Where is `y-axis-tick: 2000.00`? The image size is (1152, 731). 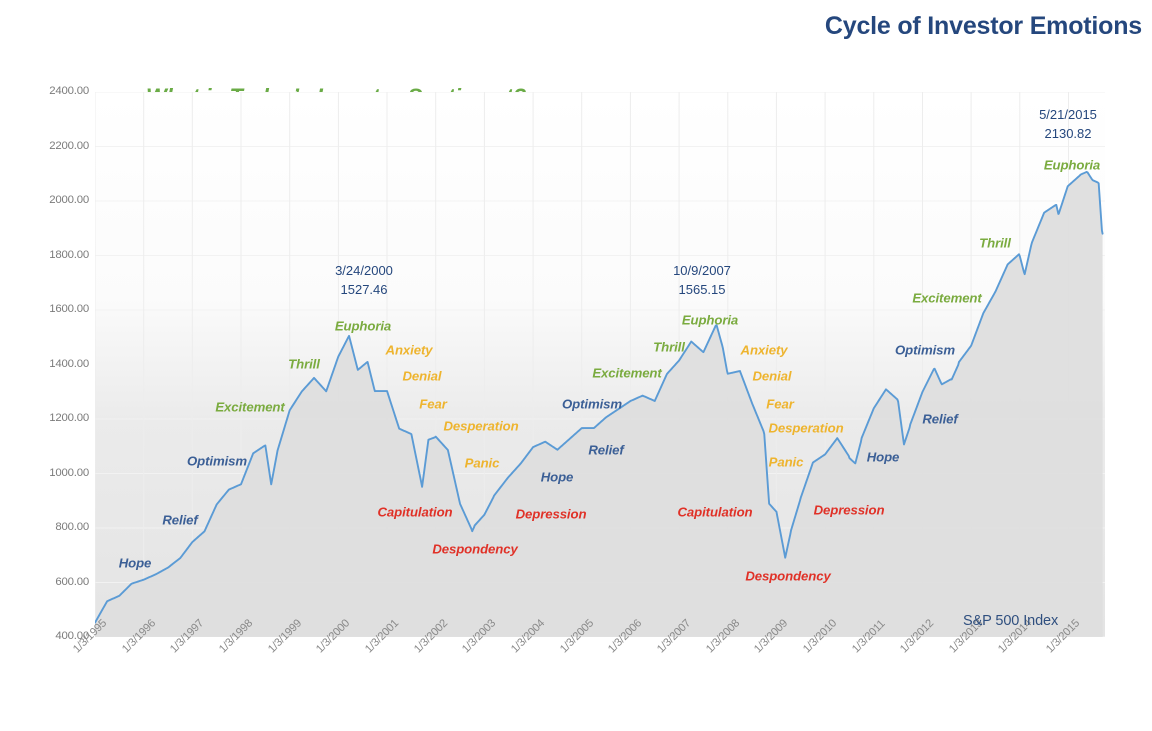
y-axis-tick: 2000.00 is located at coordinates (69, 200).